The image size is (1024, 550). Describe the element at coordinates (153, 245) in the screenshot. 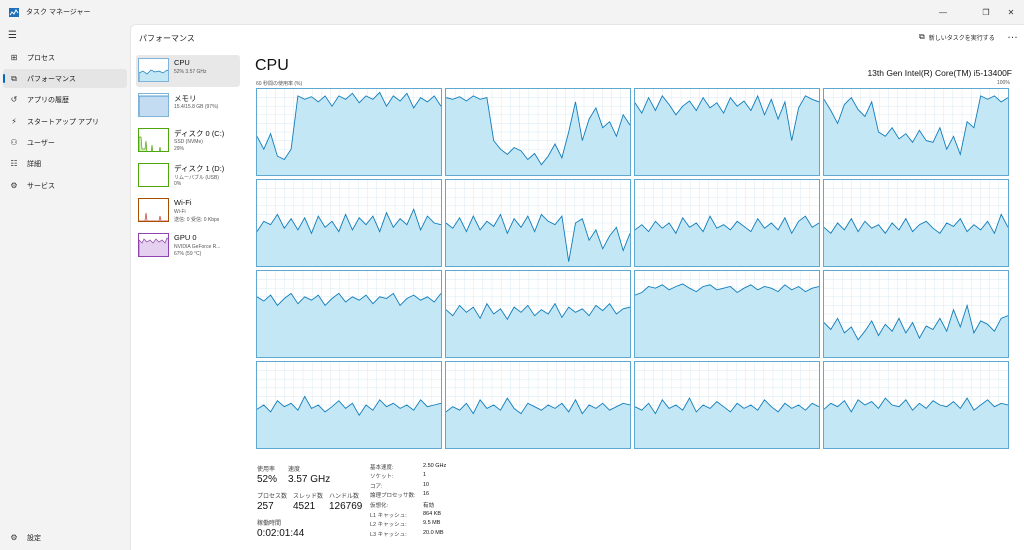

I see `gpu-thumbnail` at that location.